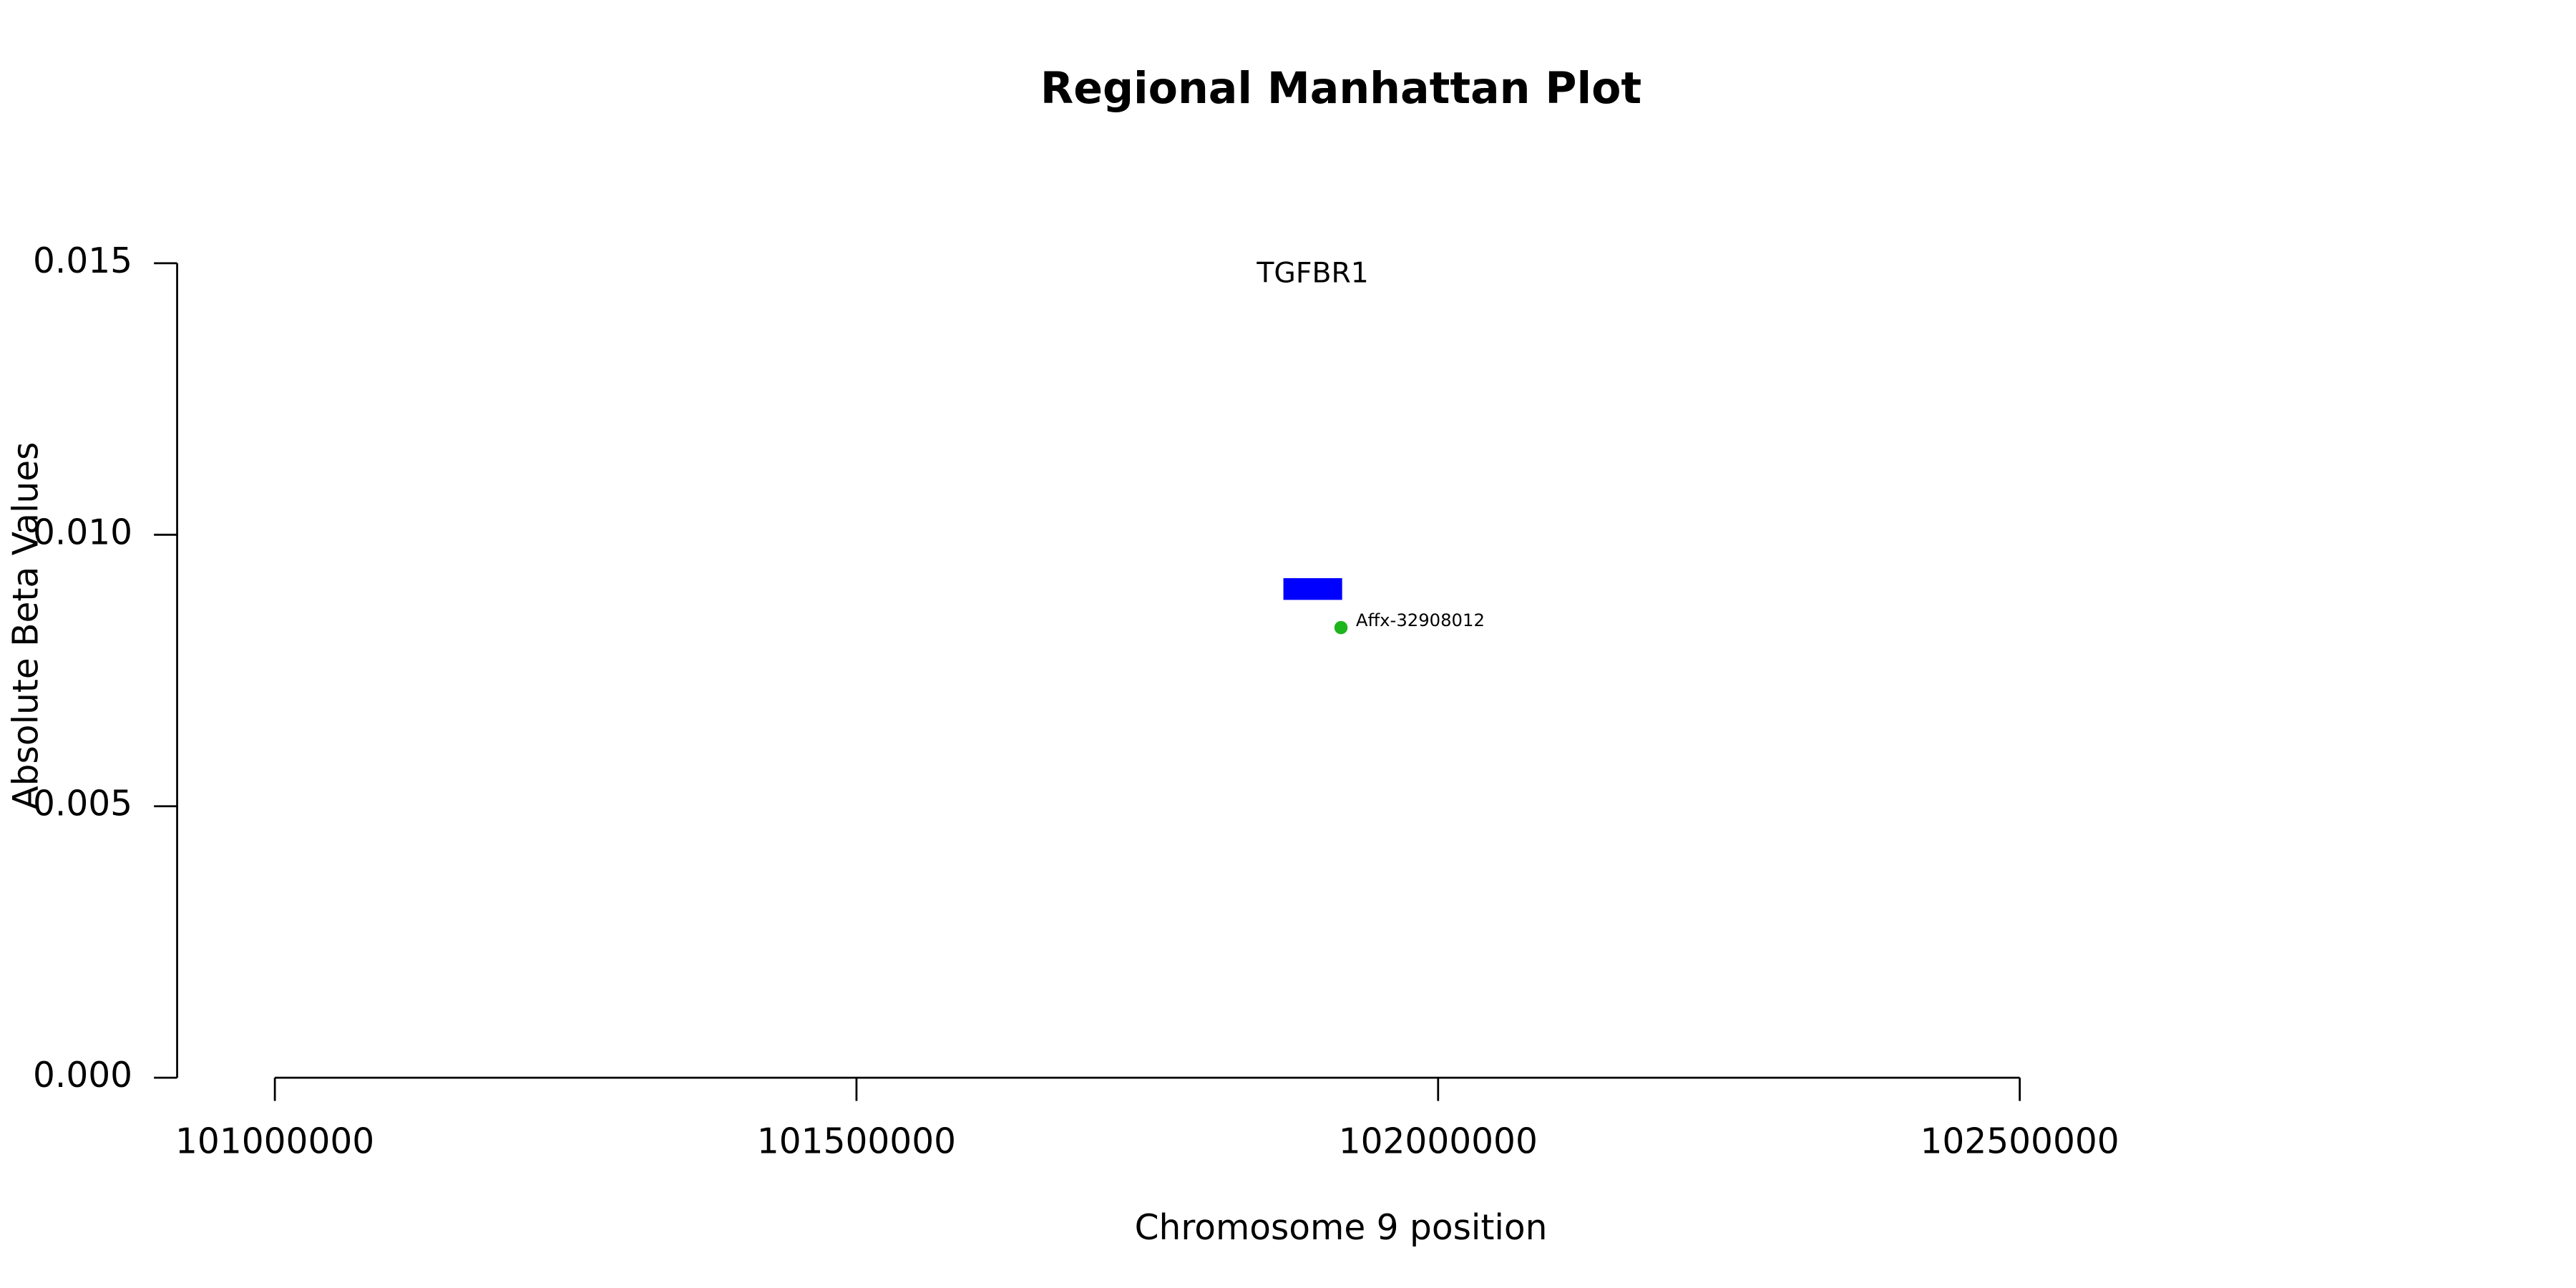 This screenshot has width=2576, height=1288. I want to click on x-tick-label: 102500000, so click(2020, 1142).